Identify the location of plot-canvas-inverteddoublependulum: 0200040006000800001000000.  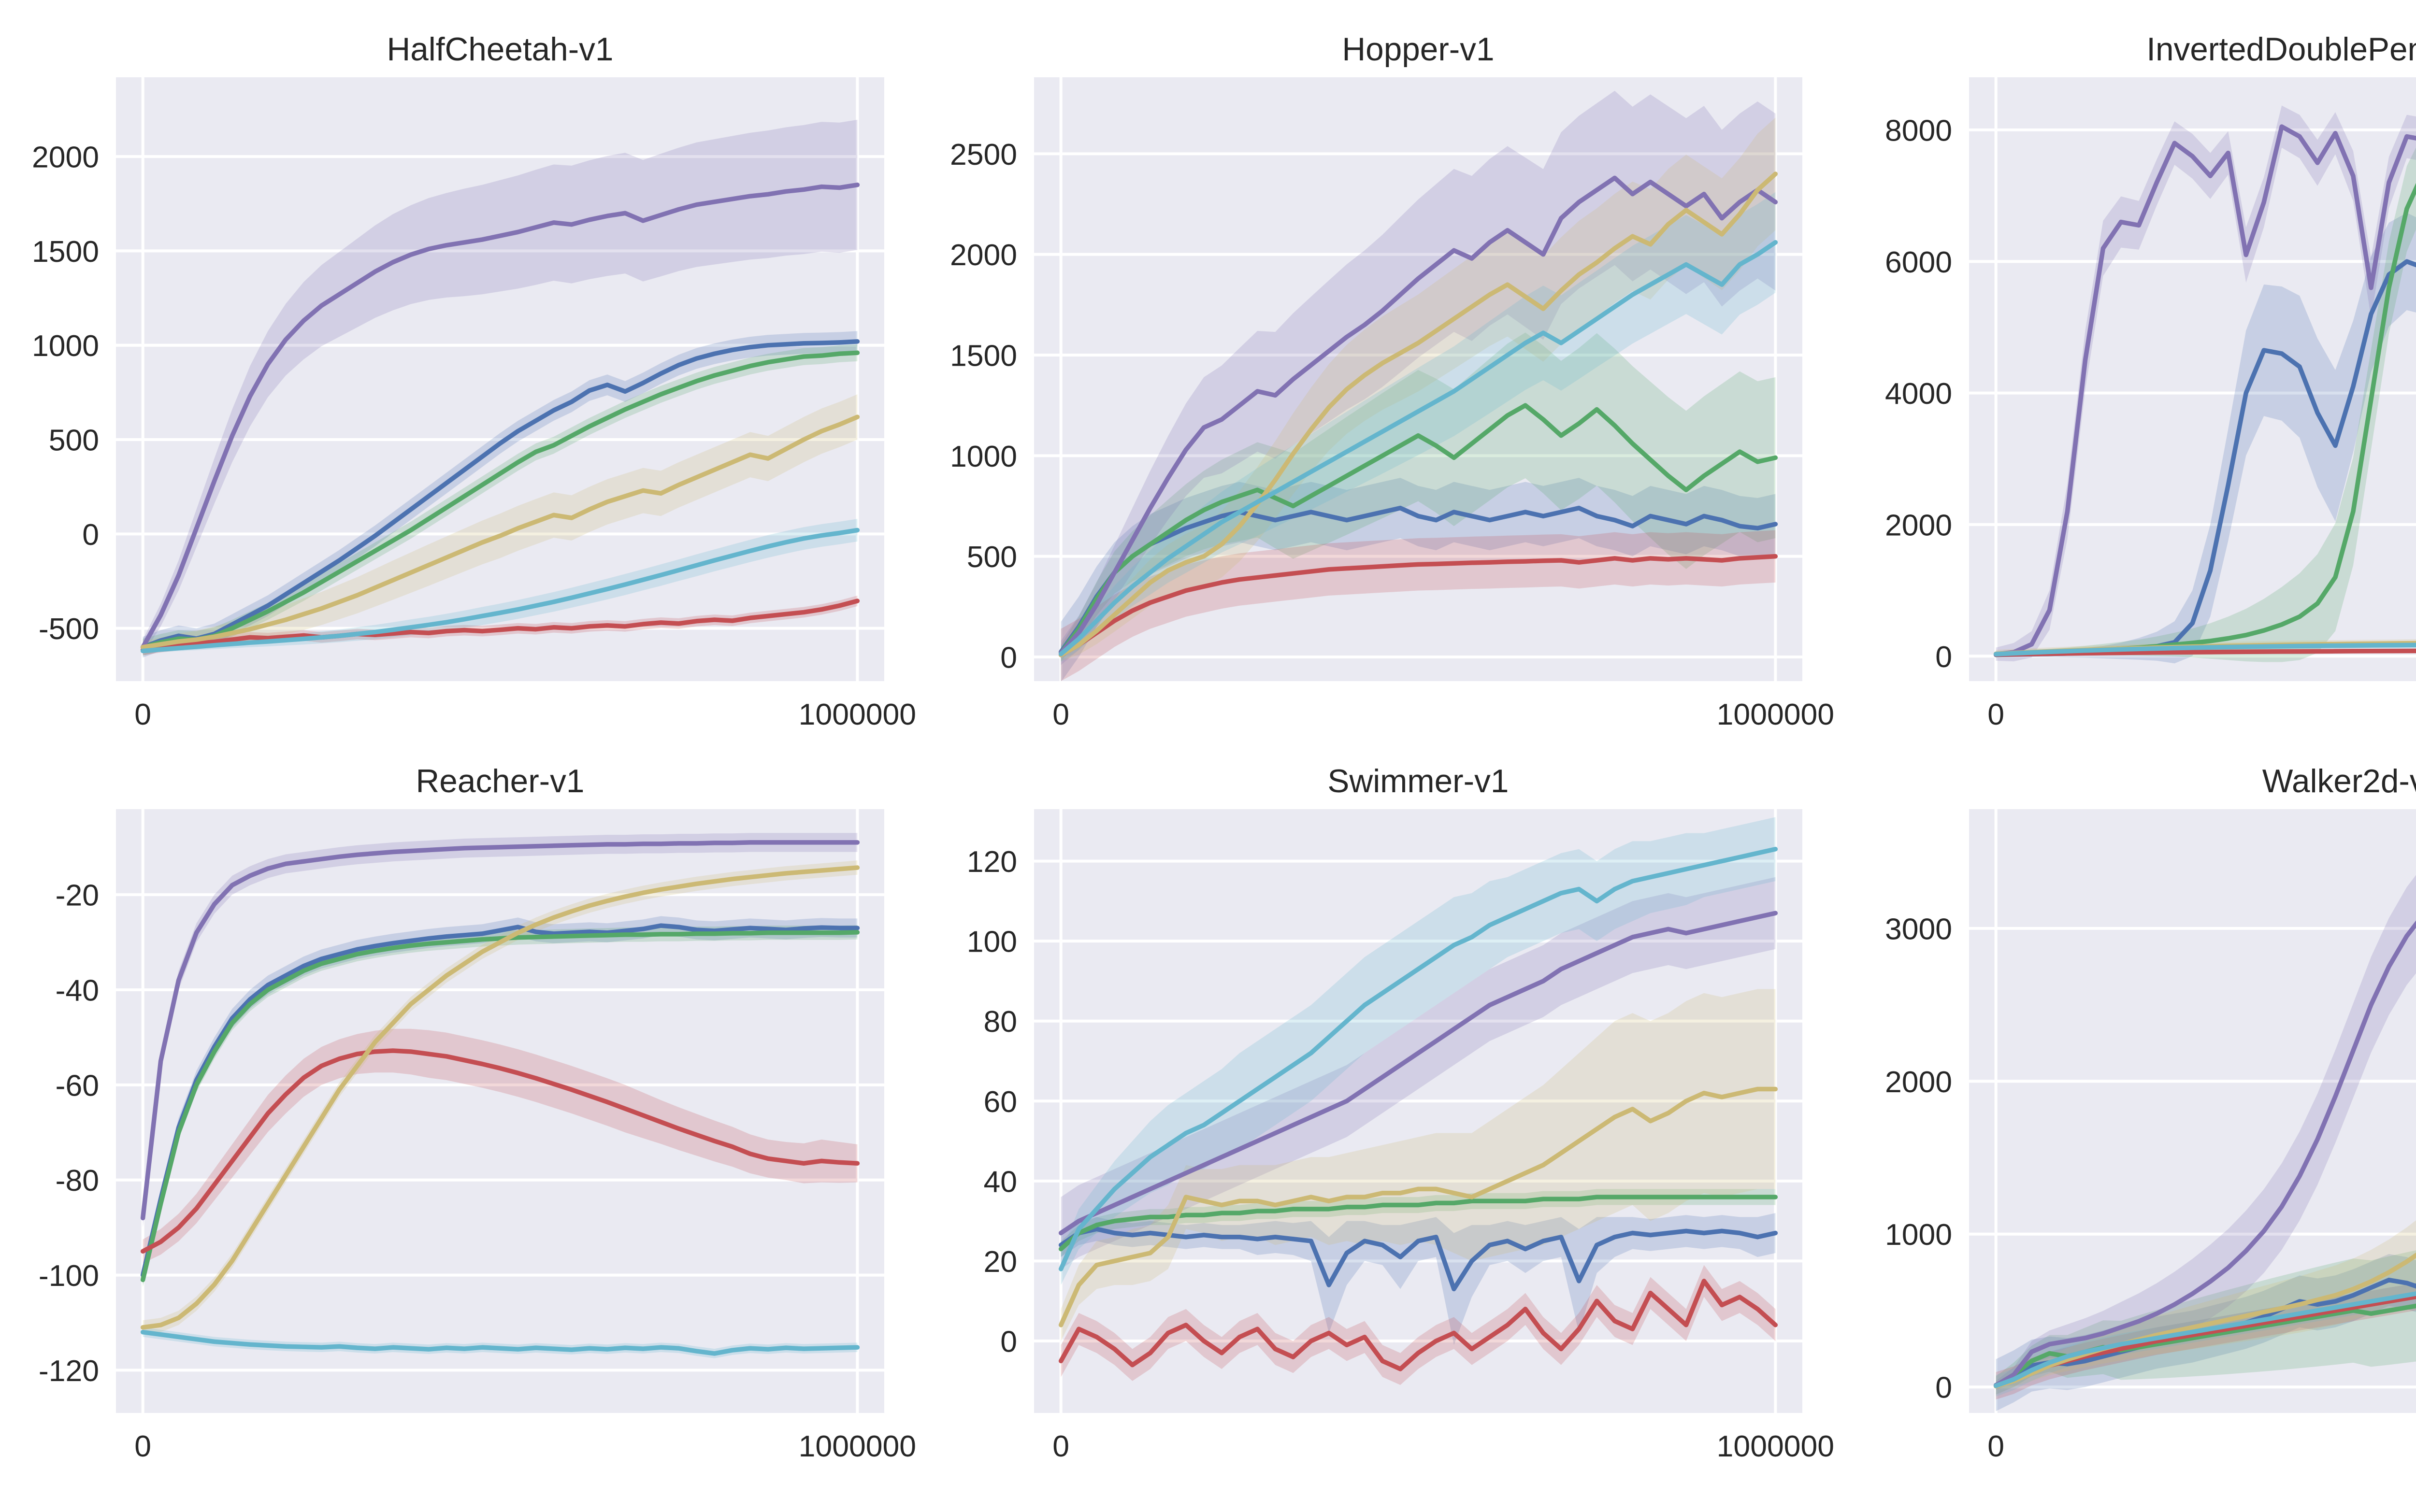
(2150, 404).